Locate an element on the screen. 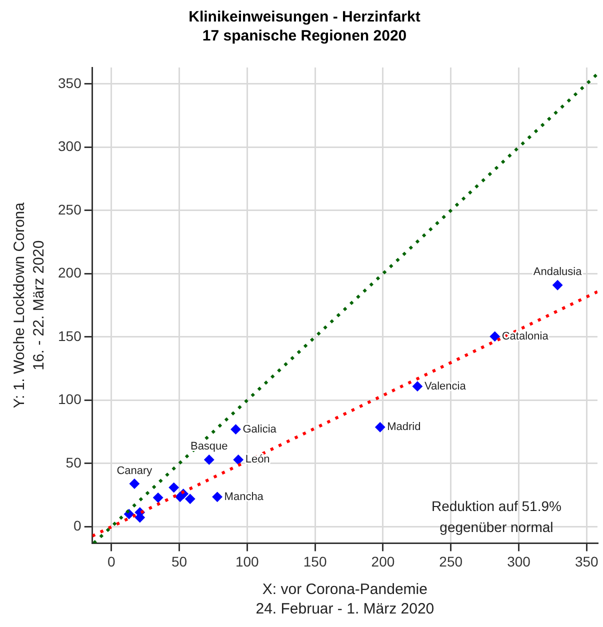  x-tick-label: 300 is located at coordinates (519, 561).